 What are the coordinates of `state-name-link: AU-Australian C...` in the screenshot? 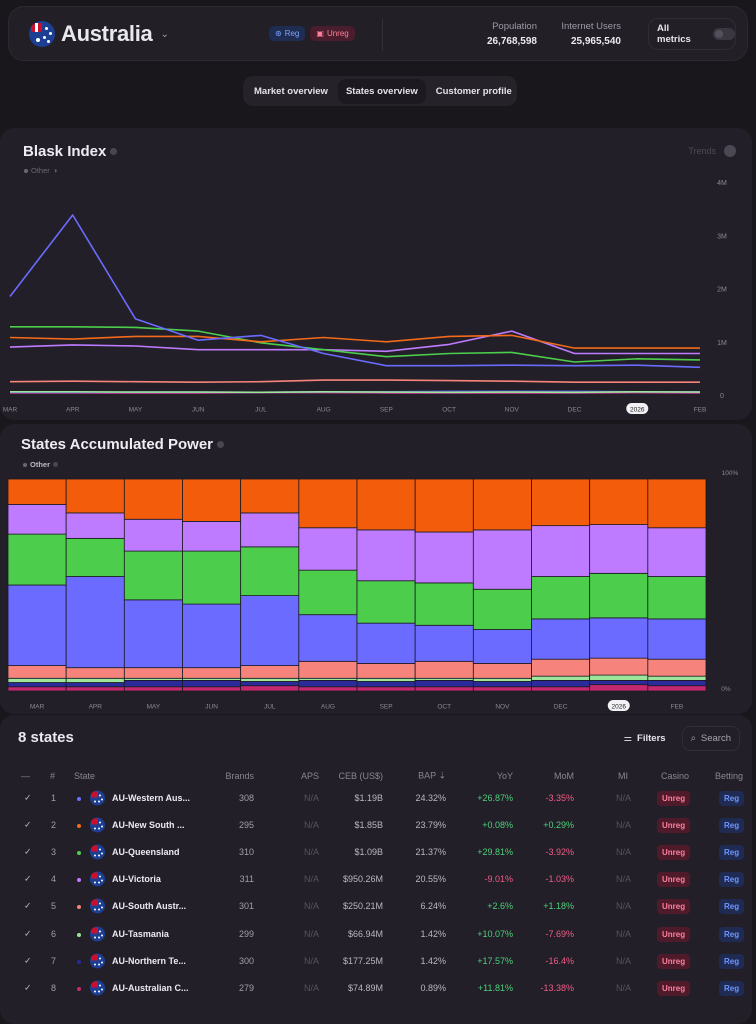 It's located at (150, 987).